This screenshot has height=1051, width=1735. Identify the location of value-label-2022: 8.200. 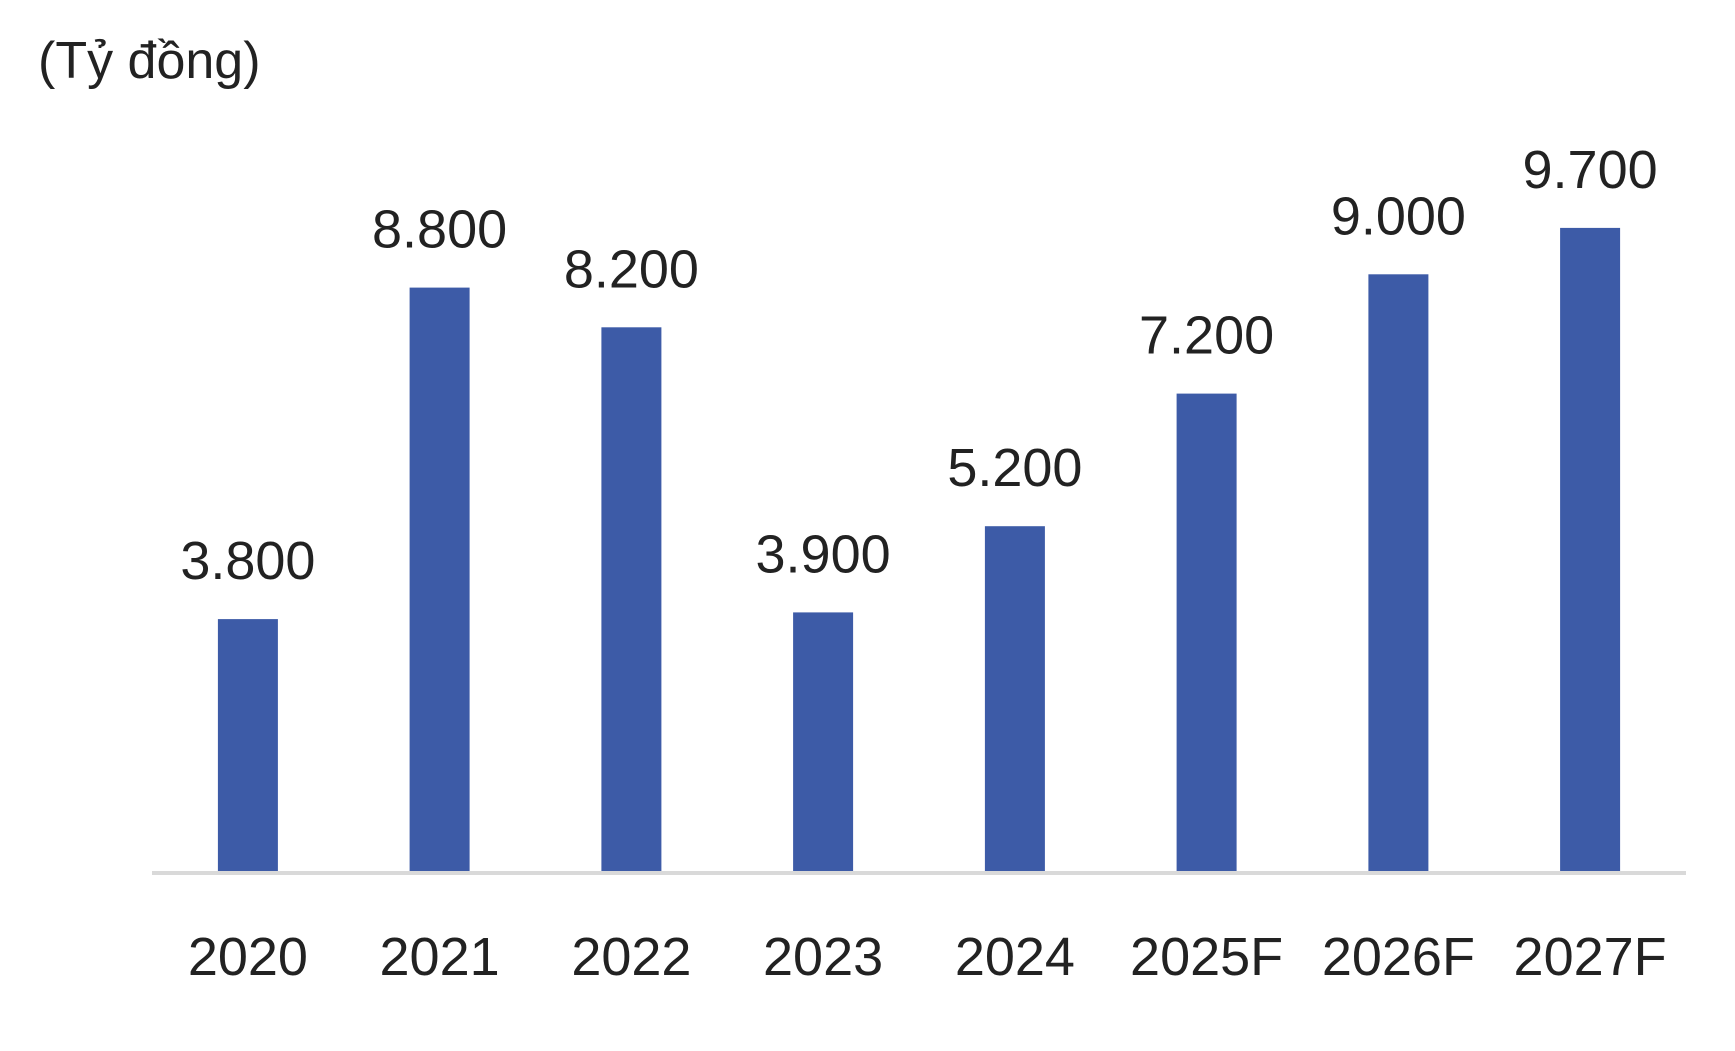
(631, 269).